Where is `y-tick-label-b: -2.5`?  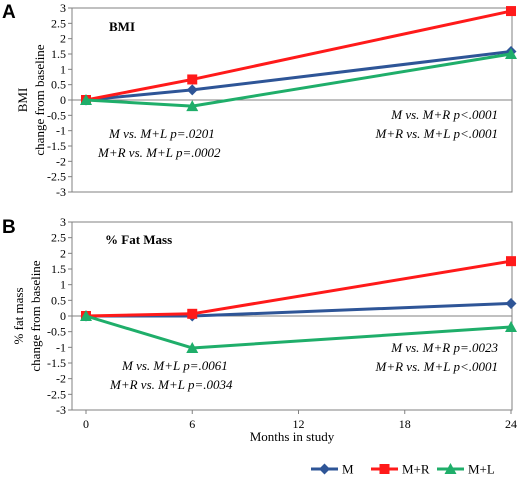
y-tick-label-b: -2.5 is located at coordinates (56, 394).